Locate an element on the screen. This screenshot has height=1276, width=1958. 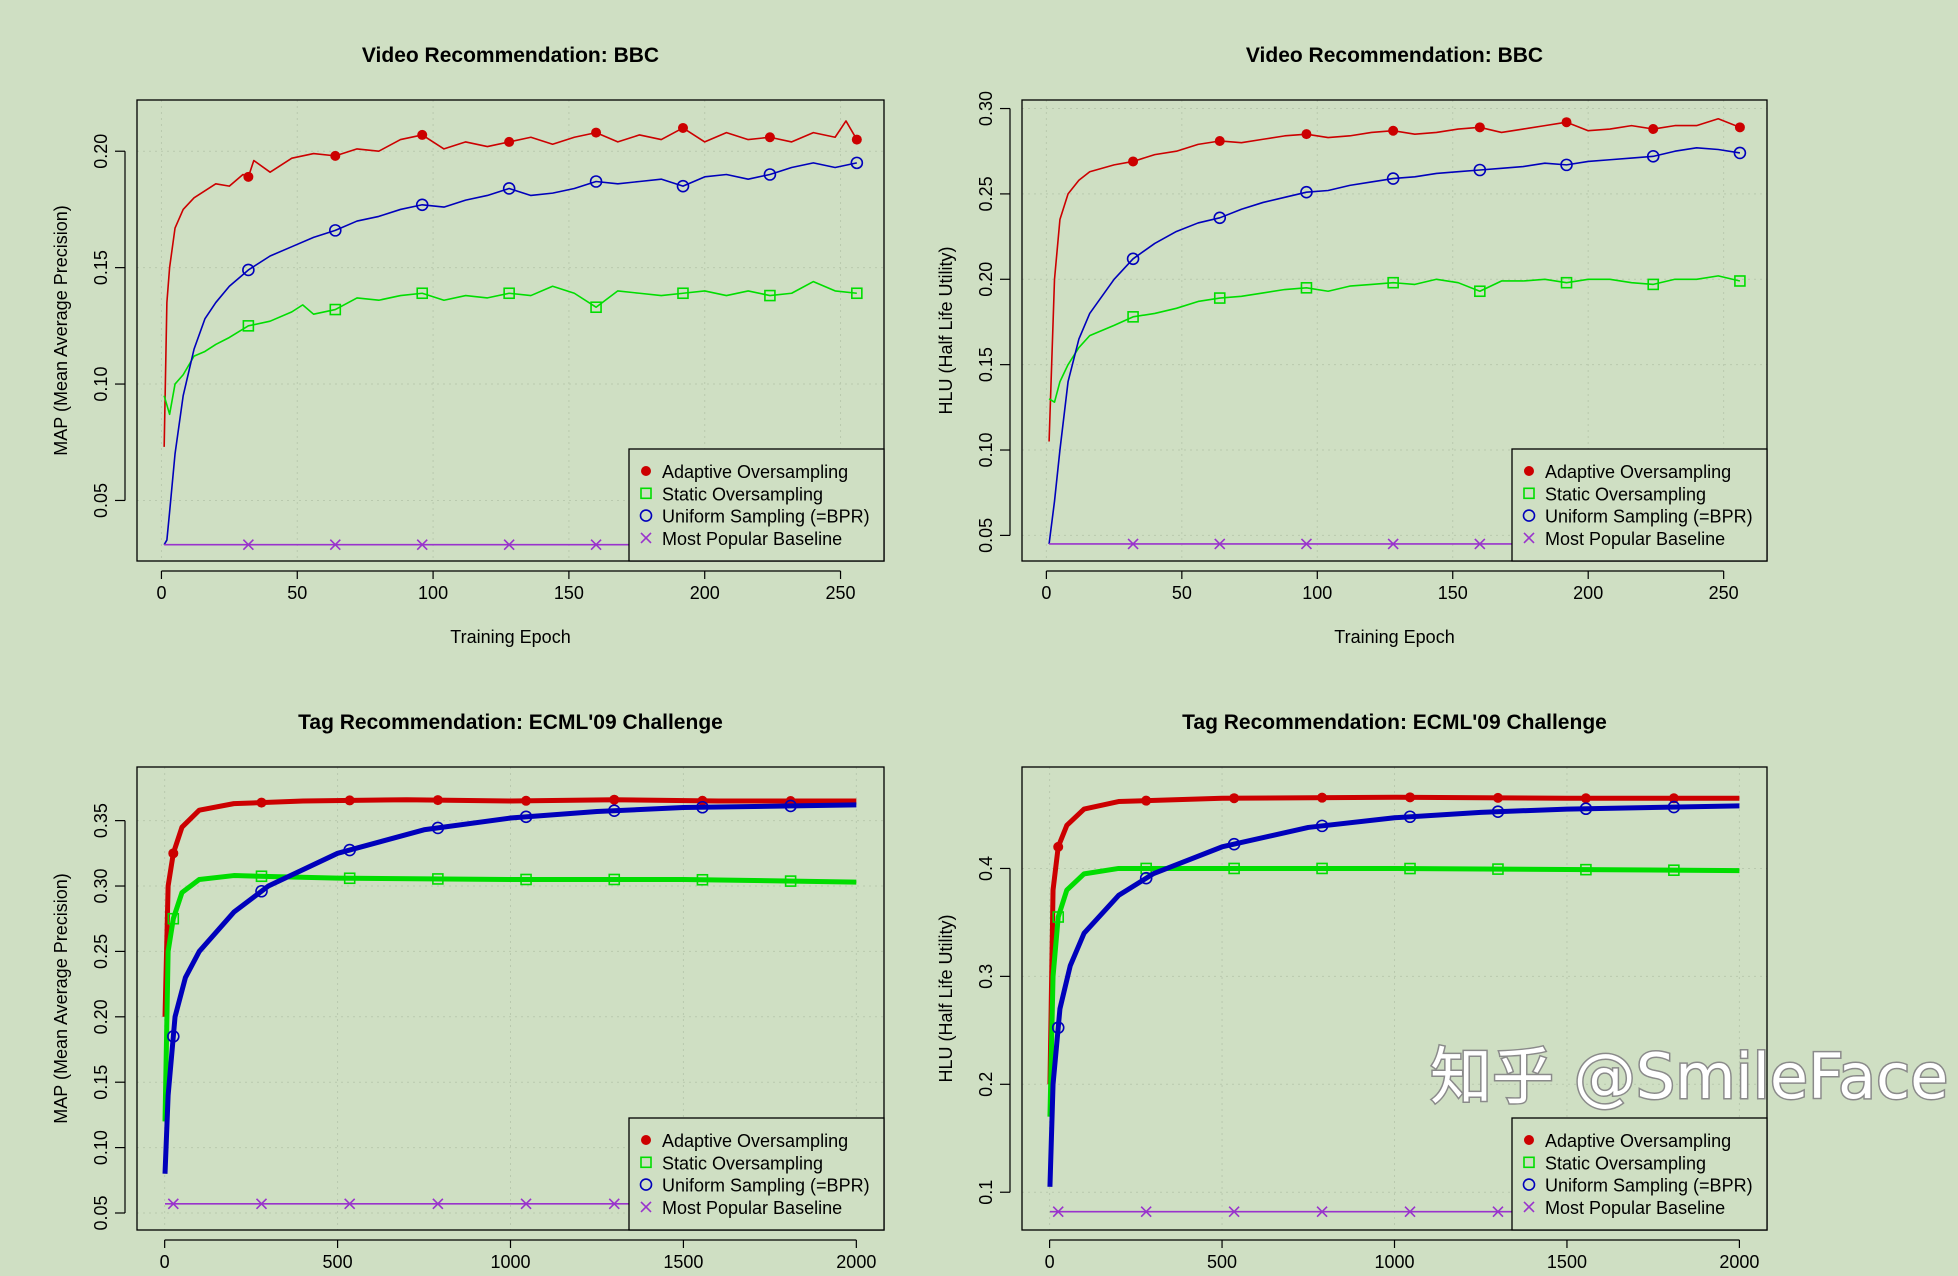
y-tick-label: 0.15 is located at coordinates (101, 267).